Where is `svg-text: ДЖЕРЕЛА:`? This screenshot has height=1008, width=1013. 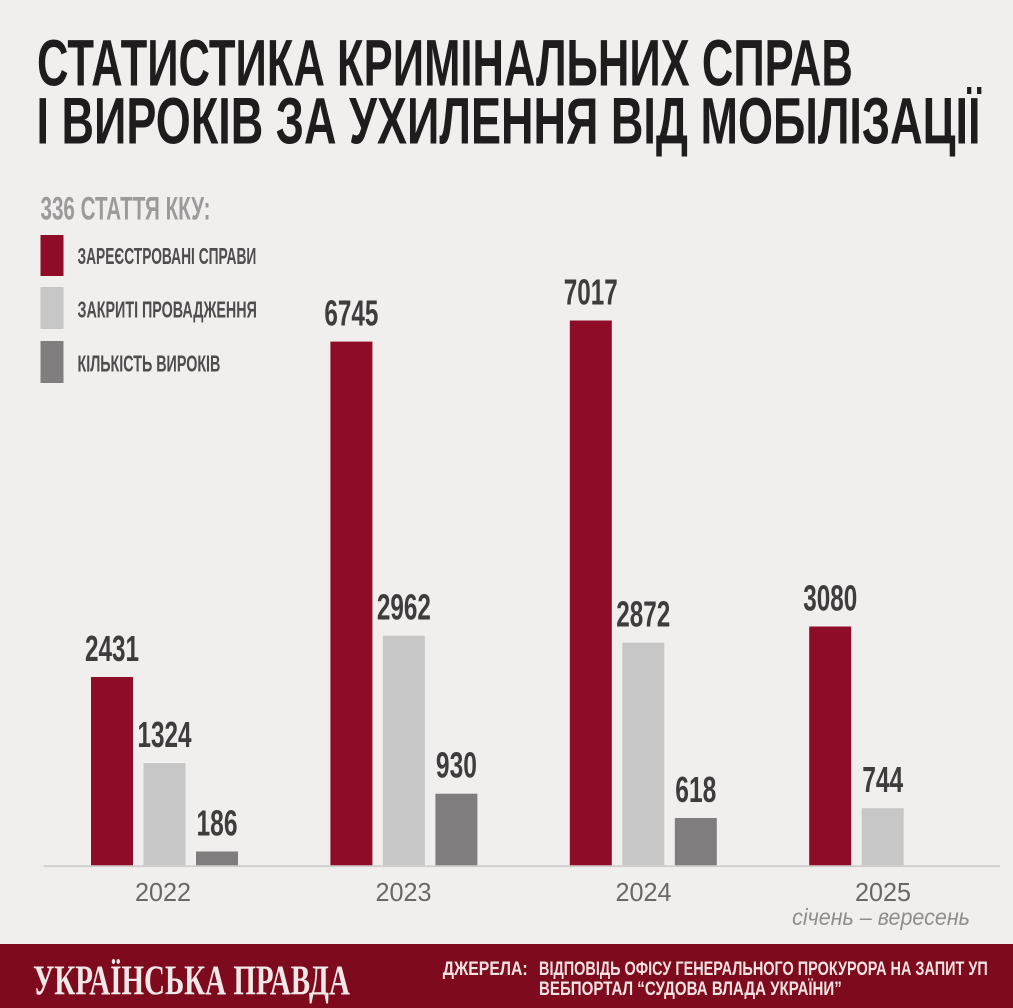 svg-text: ДЖЕРЕЛА: is located at coordinates (485, 968).